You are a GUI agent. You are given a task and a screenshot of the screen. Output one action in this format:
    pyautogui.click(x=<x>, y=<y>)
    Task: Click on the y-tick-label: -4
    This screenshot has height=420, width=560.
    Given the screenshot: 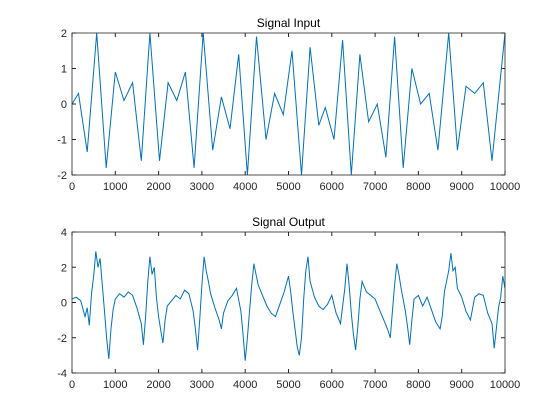 What is the action you would take?
    pyautogui.click(x=62, y=374)
    